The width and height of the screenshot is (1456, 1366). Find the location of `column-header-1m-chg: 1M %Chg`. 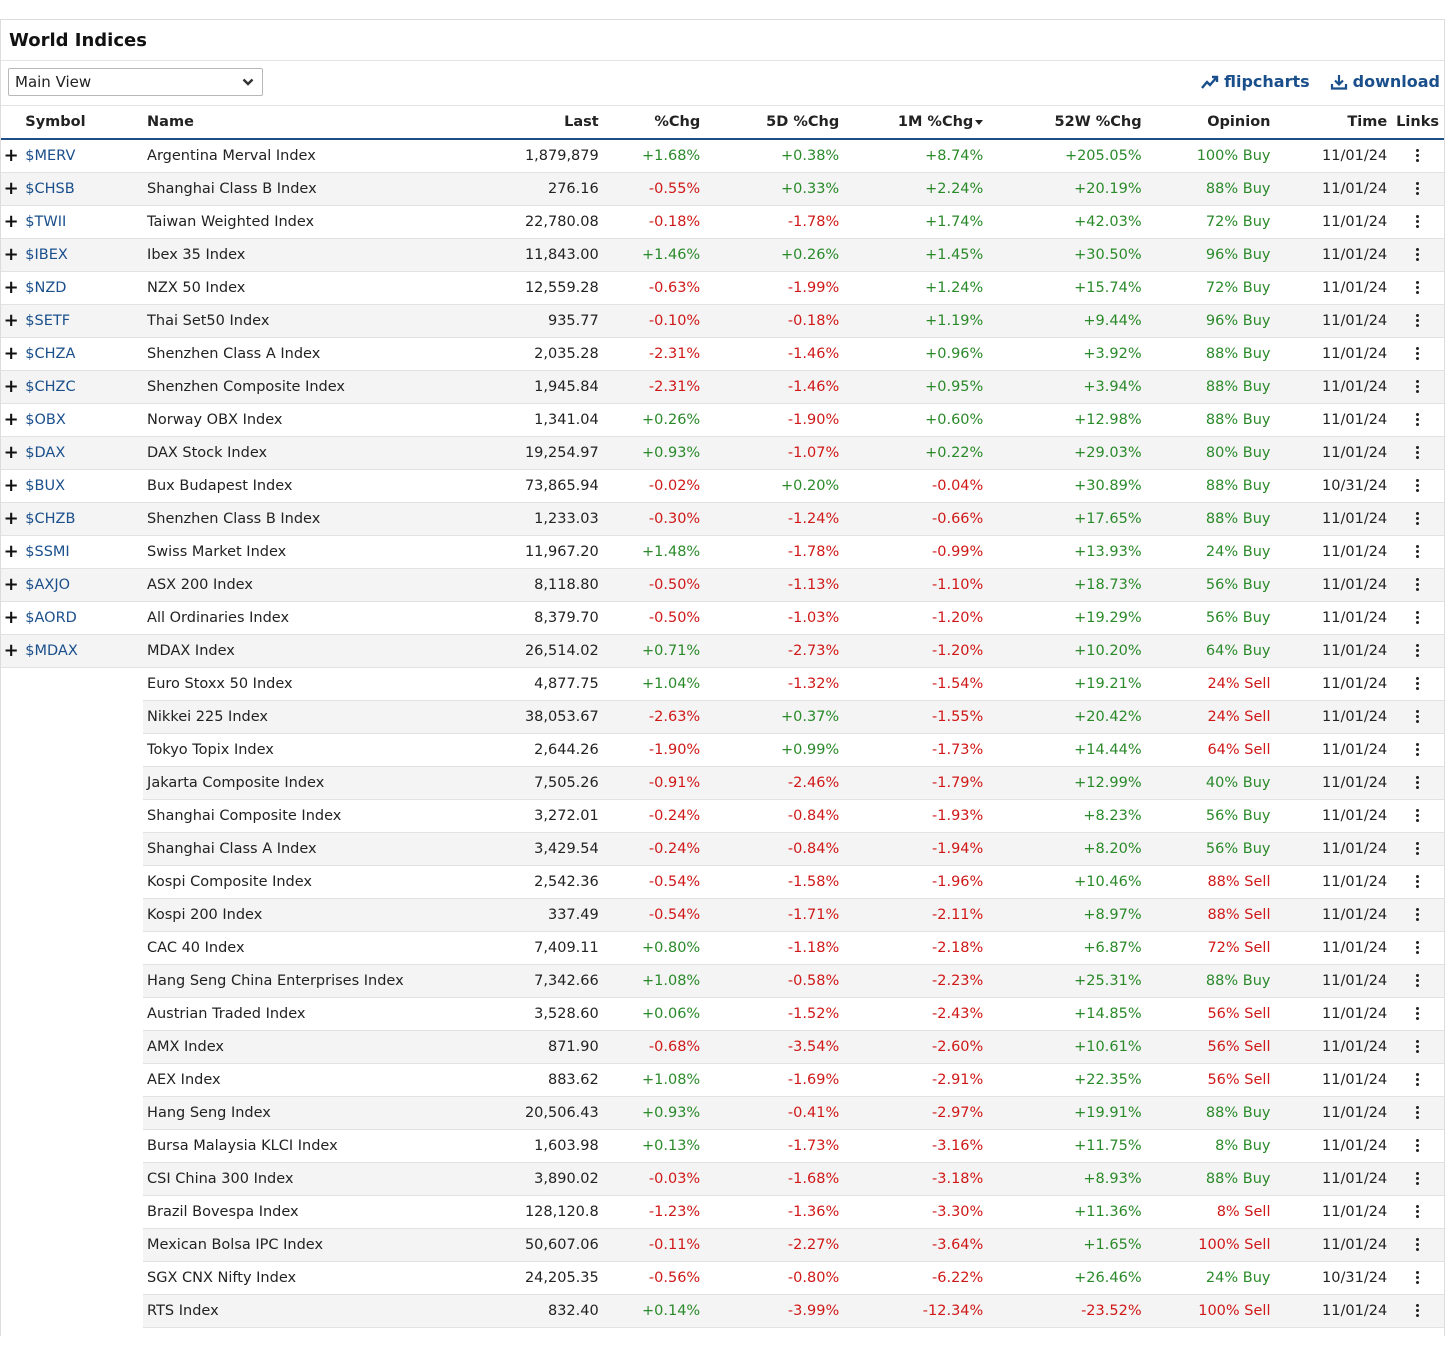

column-header-1m-chg: 1M %Chg is located at coordinates (915, 123).